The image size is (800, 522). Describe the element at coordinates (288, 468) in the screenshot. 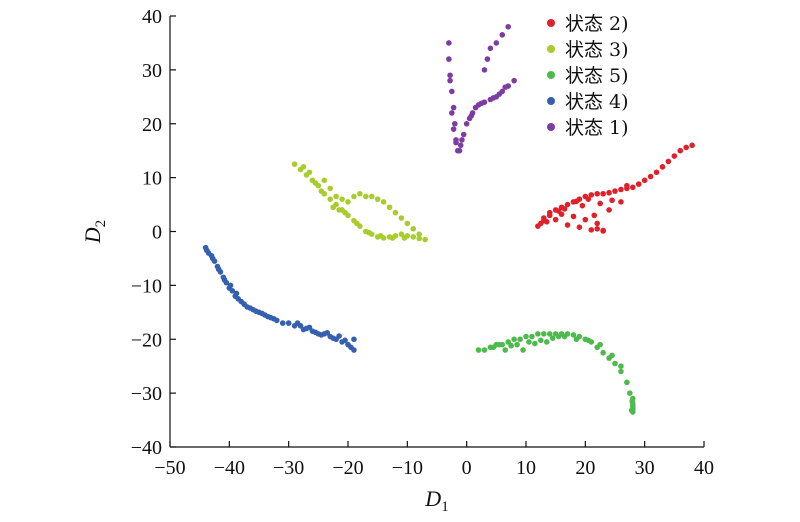

I see `x-tick-label: −30` at that location.